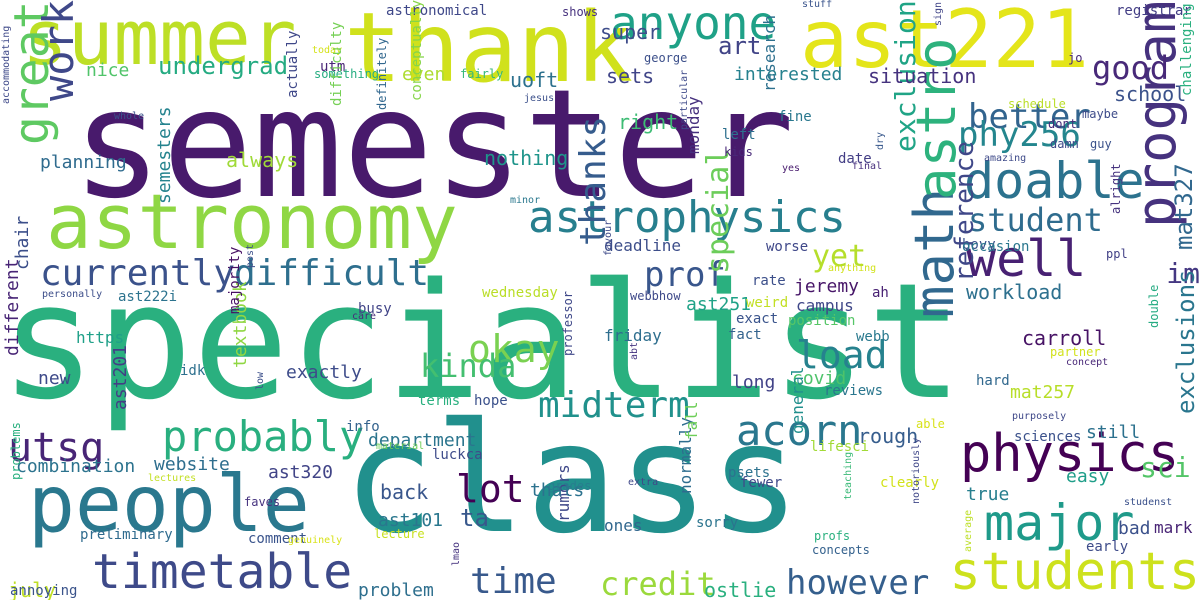 The image size is (1200, 600). Describe the element at coordinates (738, 152) in the screenshot. I see `cloud-word: kids` at that location.